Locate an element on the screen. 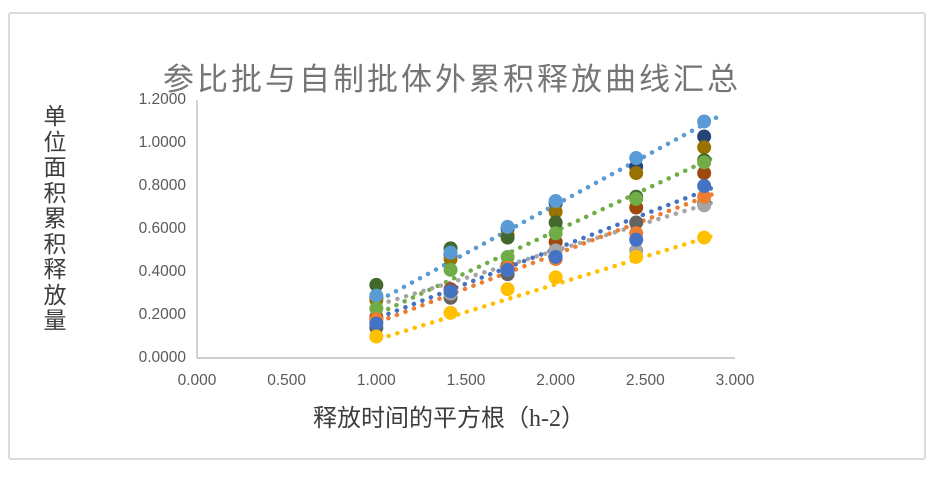  marker-dark-gray is located at coordinates (636, 222).